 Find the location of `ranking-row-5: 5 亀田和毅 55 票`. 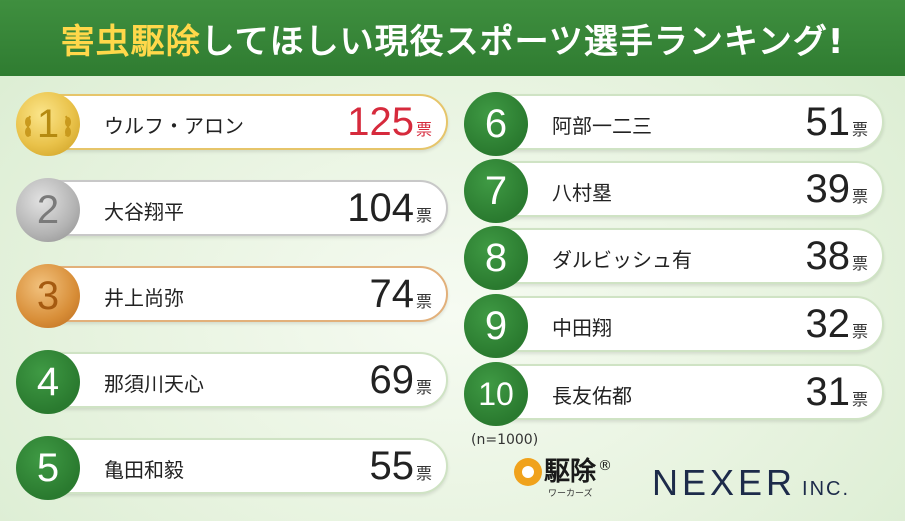

ranking-row-5: 5 亀田和毅 55 票 is located at coordinates (232, 468).